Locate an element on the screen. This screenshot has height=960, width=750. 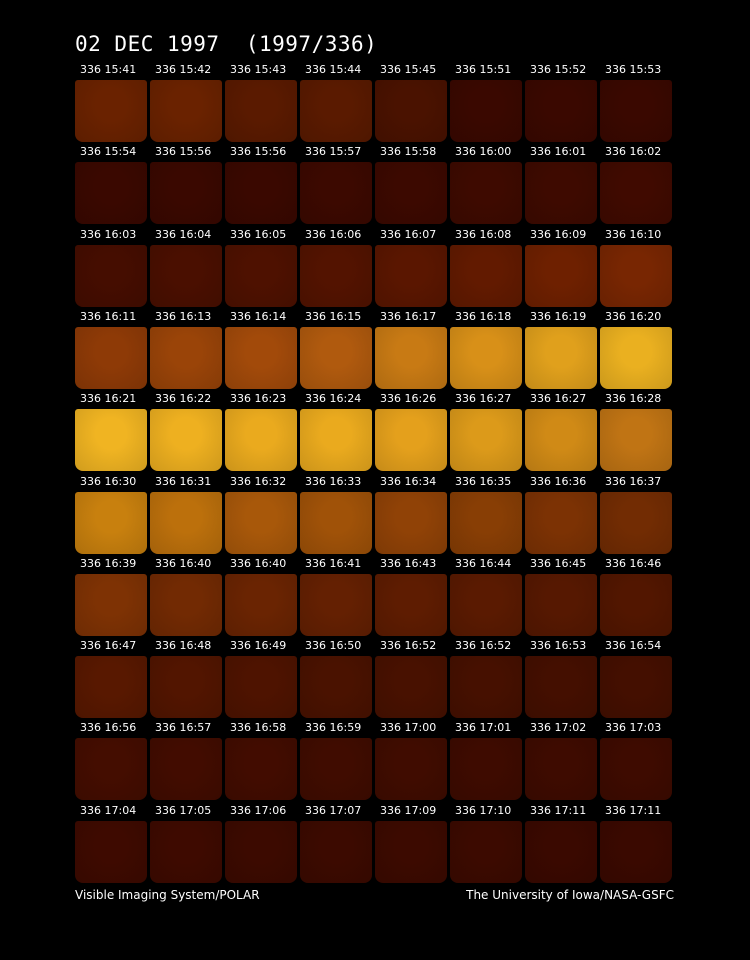
tile-label: 336 16:54 is located at coordinates (633, 646).